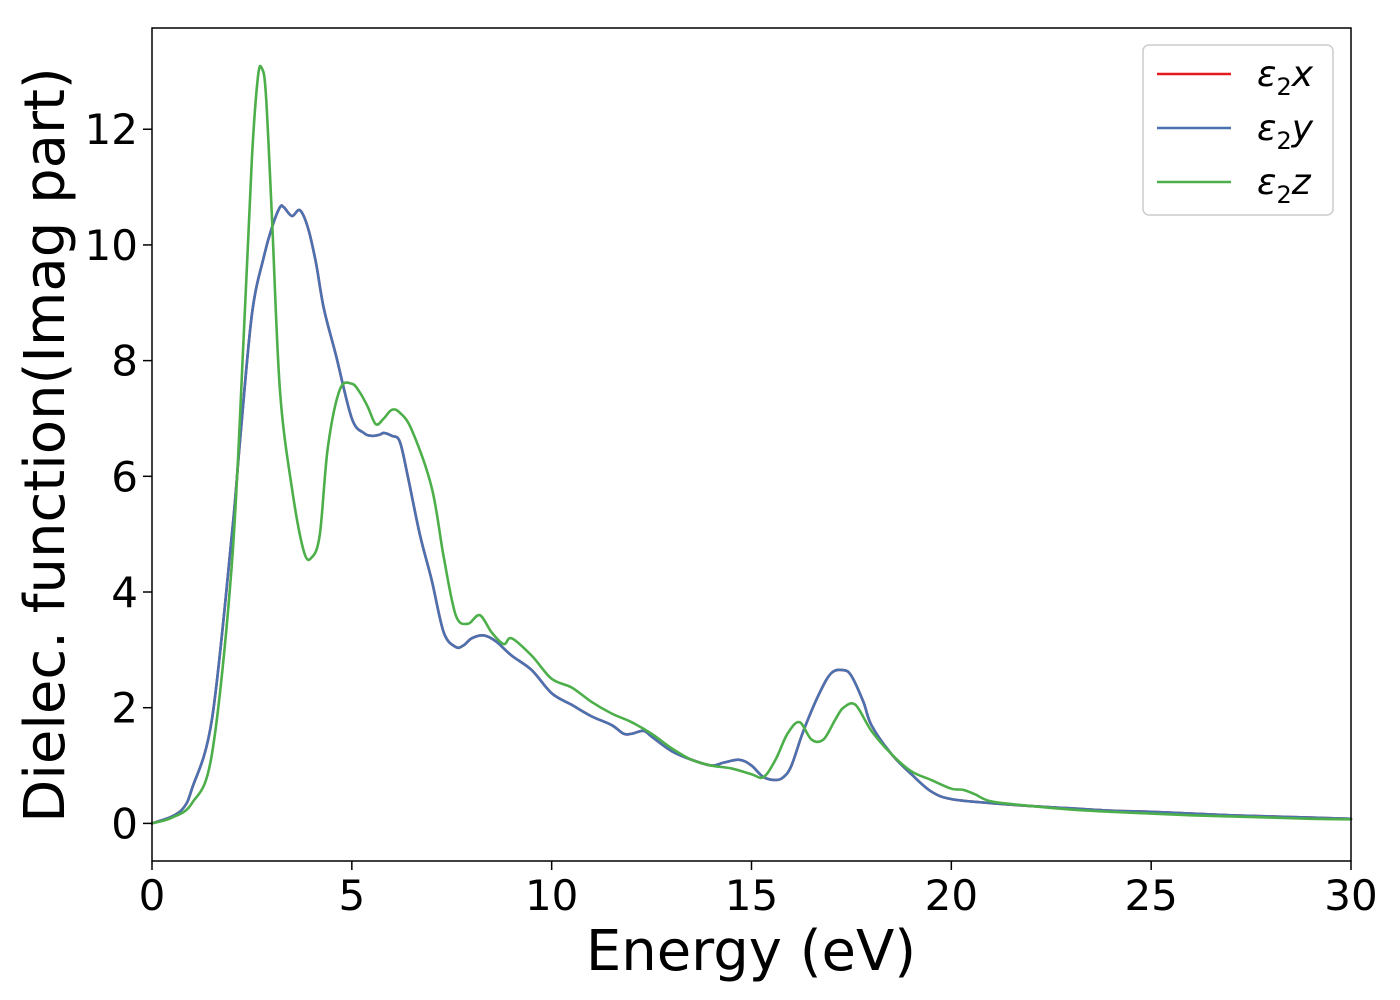  What do you see at coordinates (1285, 77) in the screenshot?
I see `legend-label-1: ε2x` at bounding box center [1285, 77].